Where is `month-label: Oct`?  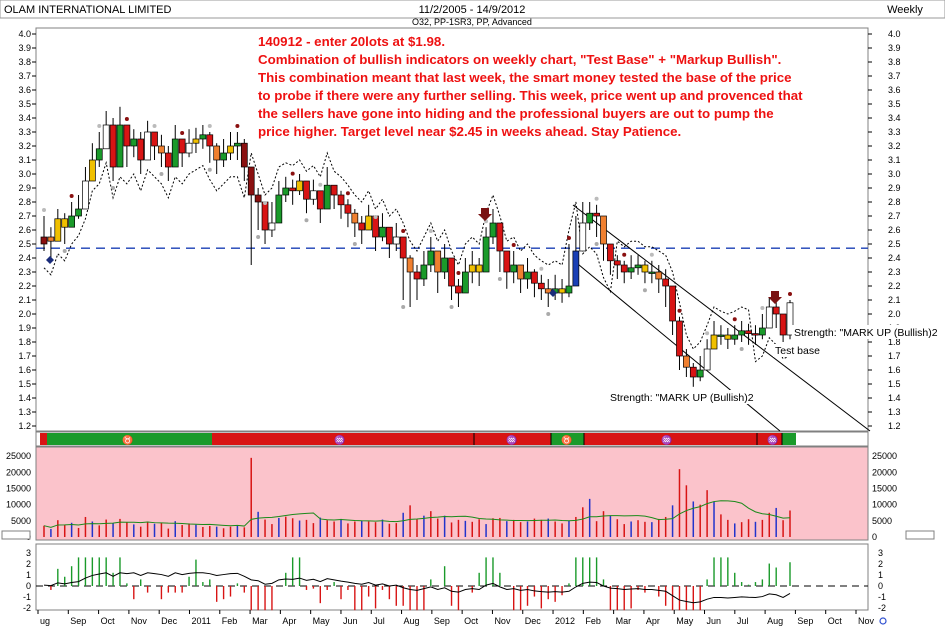 month-label: Oct is located at coordinates (471, 621).